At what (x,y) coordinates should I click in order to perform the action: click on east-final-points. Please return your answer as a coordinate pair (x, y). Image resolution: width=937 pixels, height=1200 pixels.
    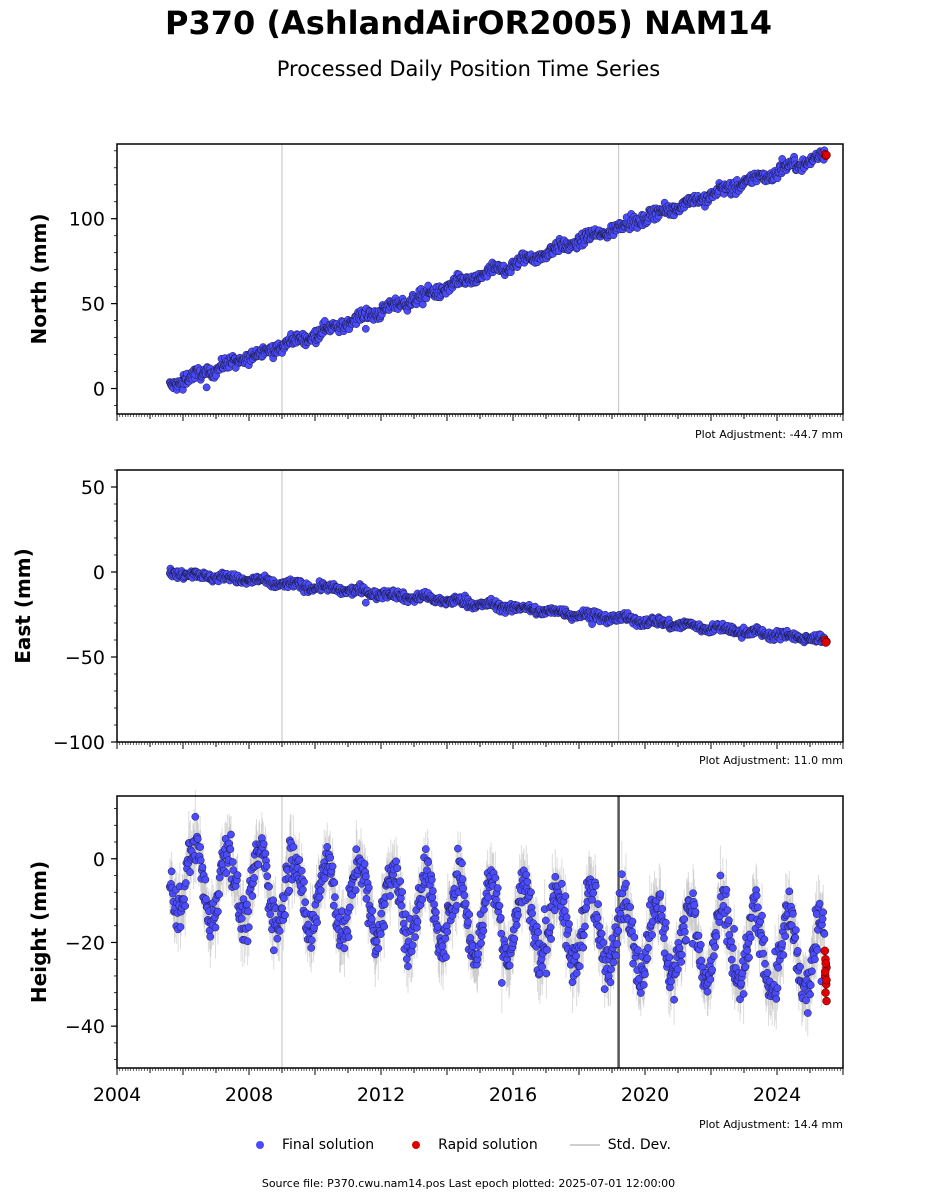
    Looking at the image, I should click on (497, 605).